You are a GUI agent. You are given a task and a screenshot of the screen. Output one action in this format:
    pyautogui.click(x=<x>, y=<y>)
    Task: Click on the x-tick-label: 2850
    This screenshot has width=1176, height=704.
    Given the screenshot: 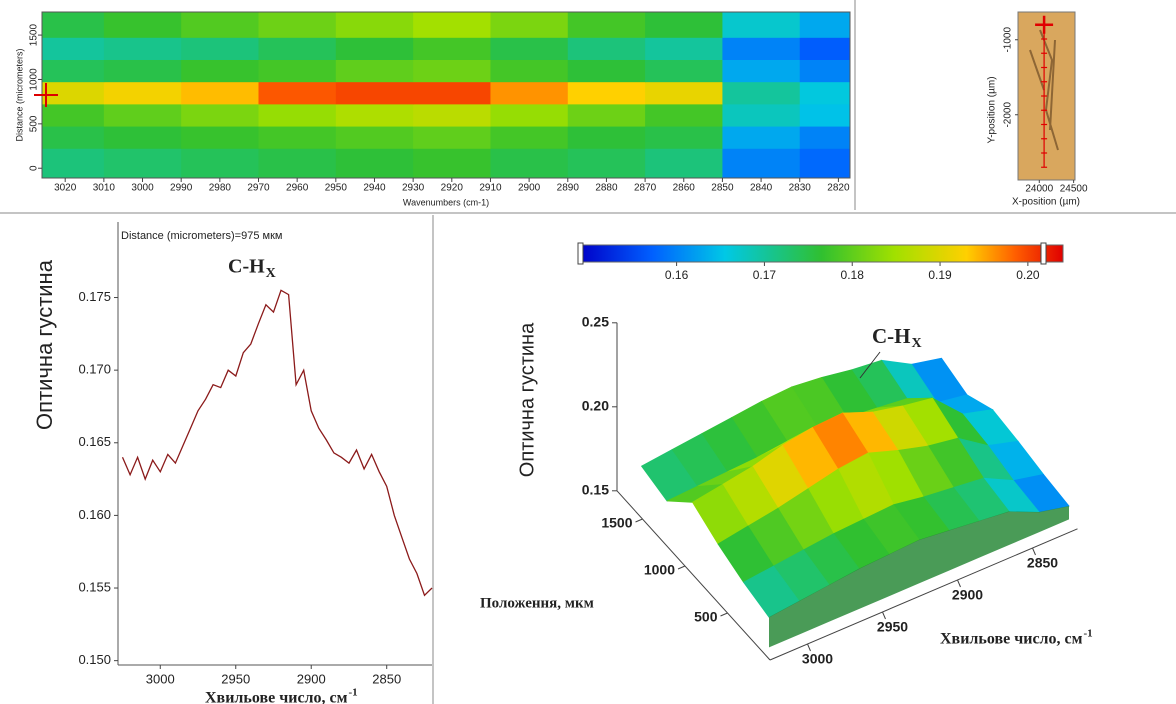 What is the action you would take?
    pyautogui.click(x=722, y=188)
    